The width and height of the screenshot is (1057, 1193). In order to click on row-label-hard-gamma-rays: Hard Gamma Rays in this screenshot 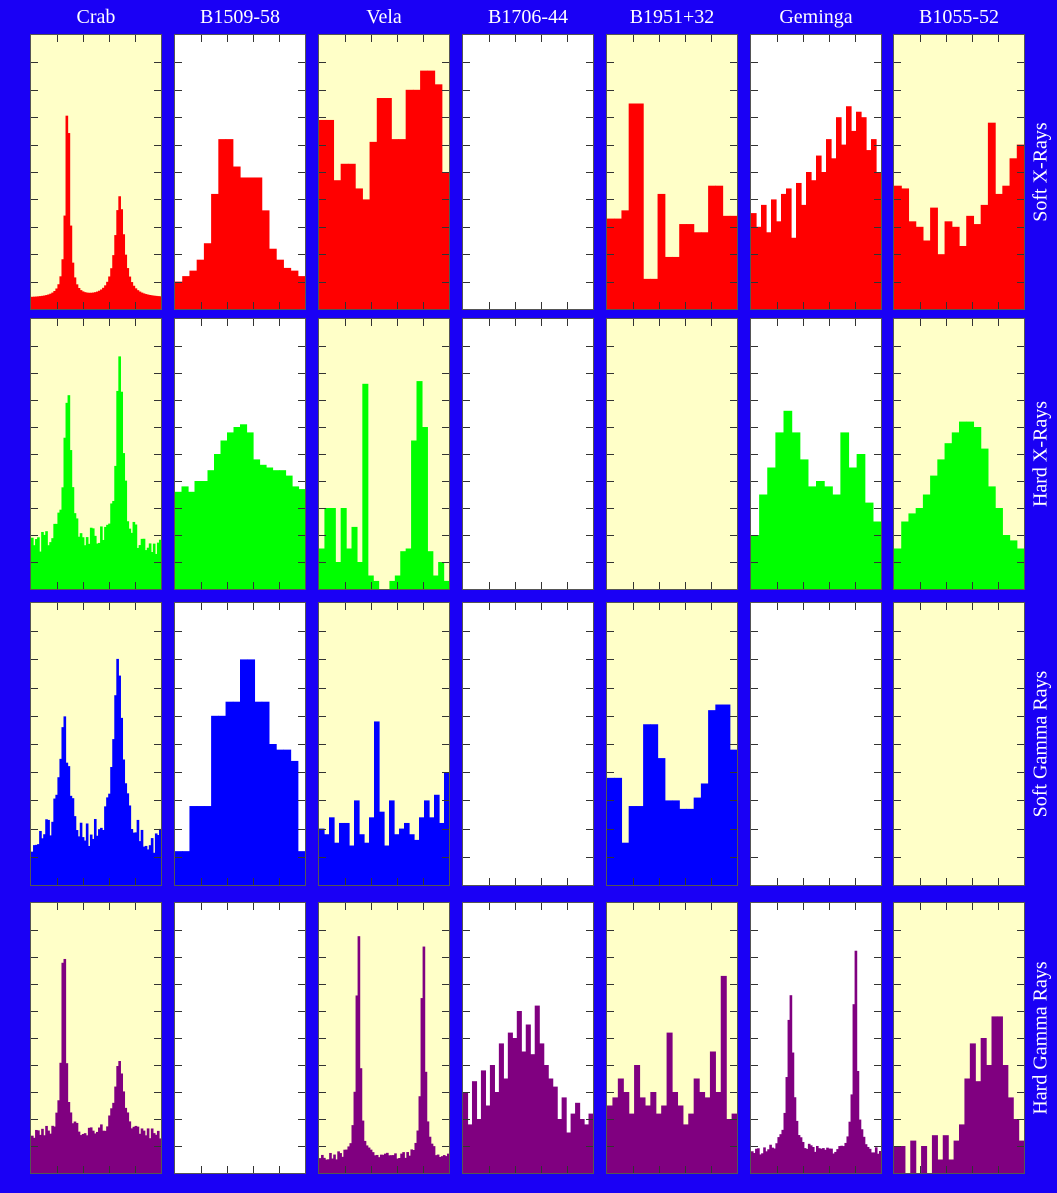, I will do `click(1040, 1038)`.